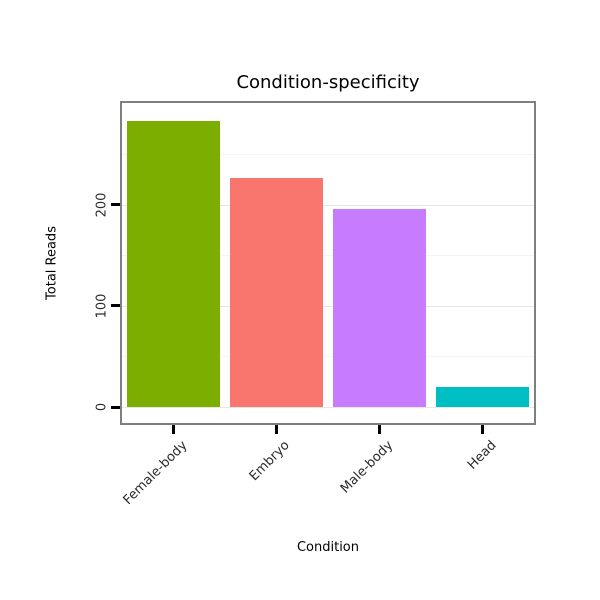 Image resolution: width=600 pixels, height=600 pixels. What do you see at coordinates (379, 307) in the screenshot?
I see `bar-male-body` at bounding box center [379, 307].